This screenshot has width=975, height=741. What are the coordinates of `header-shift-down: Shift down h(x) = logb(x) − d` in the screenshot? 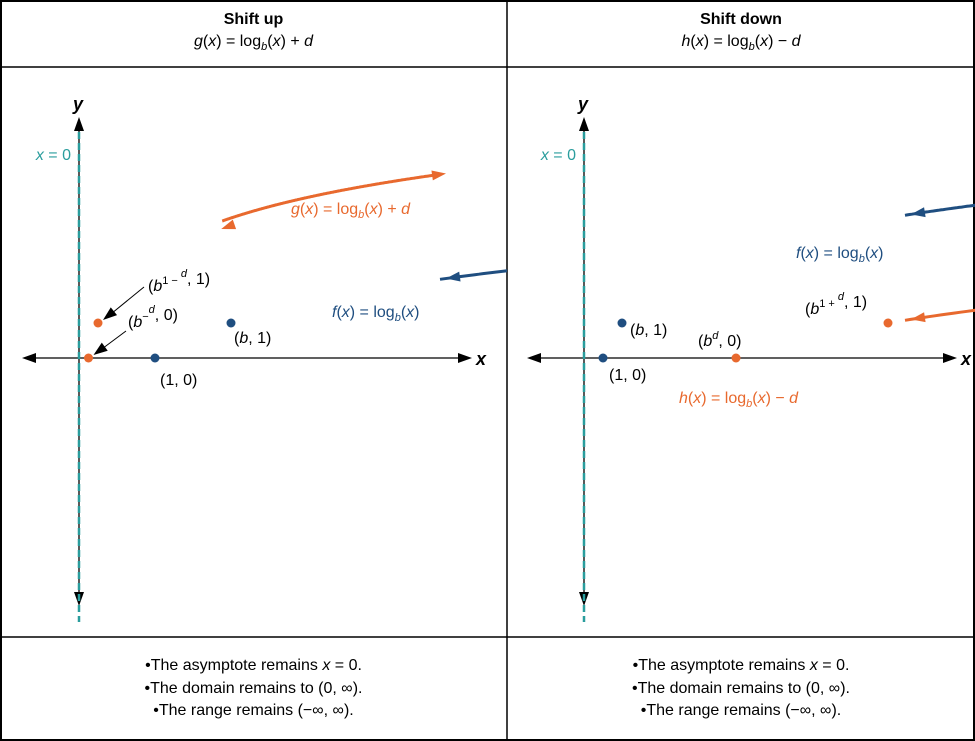 It's located at (741, 33).